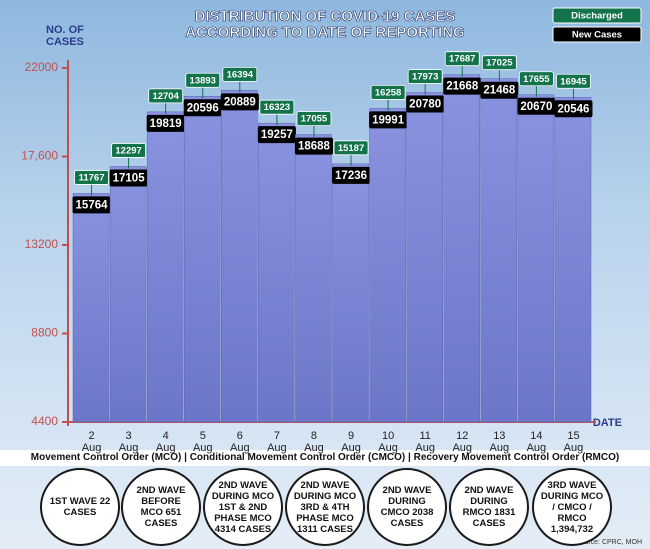 This screenshot has width=650, height=549. Describe the element at coordinates (425, 442) in the screenshot. I see `x-tick-label: 11 Aug` at that location.